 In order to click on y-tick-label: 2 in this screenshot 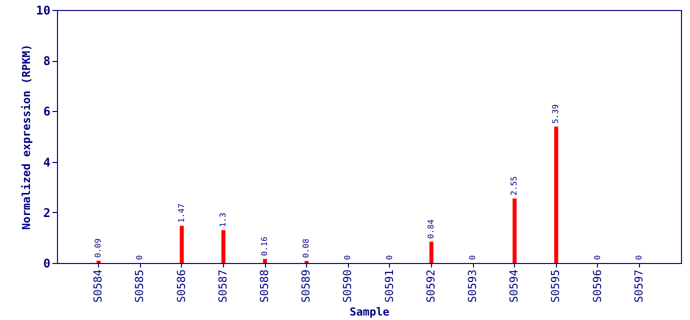, I will do `click(46, 213)`.